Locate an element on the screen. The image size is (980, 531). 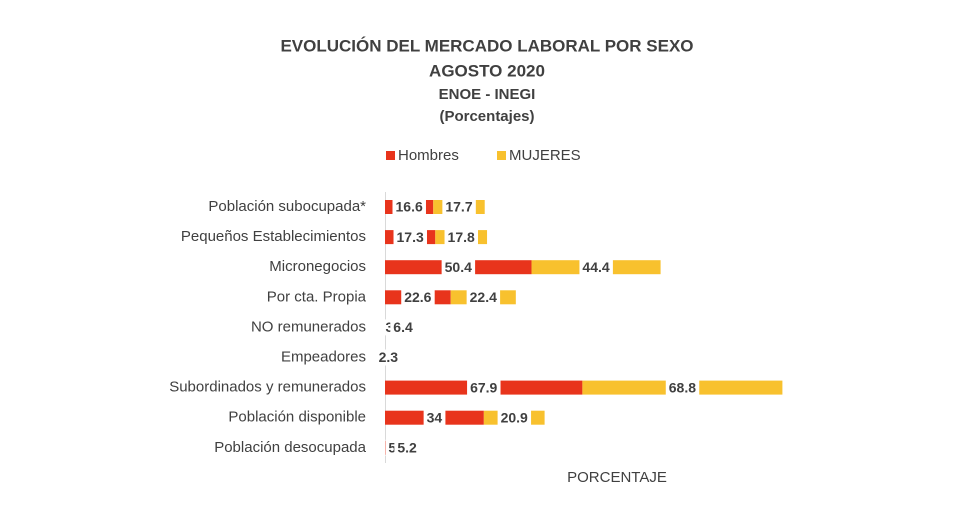
data-label: 2.3 is located at coordinates (389, 357).